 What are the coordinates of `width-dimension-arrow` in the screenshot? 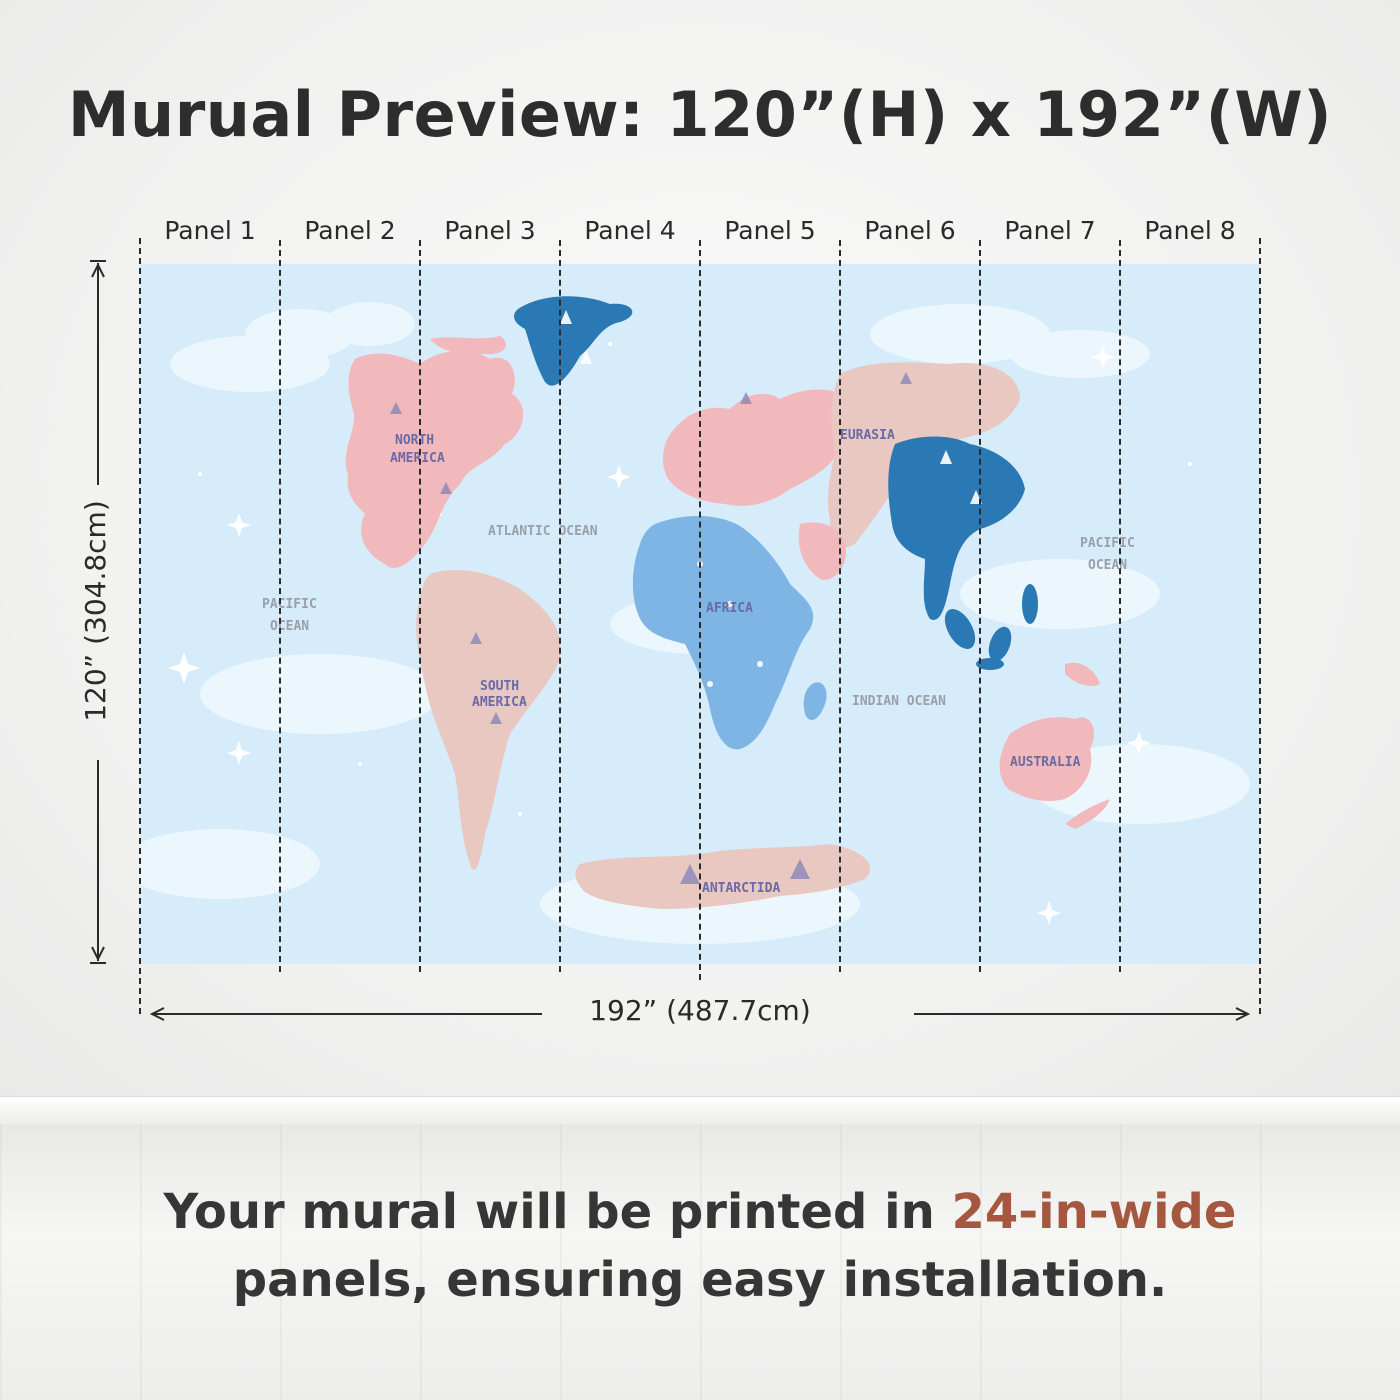 It's located at (700, 1014).